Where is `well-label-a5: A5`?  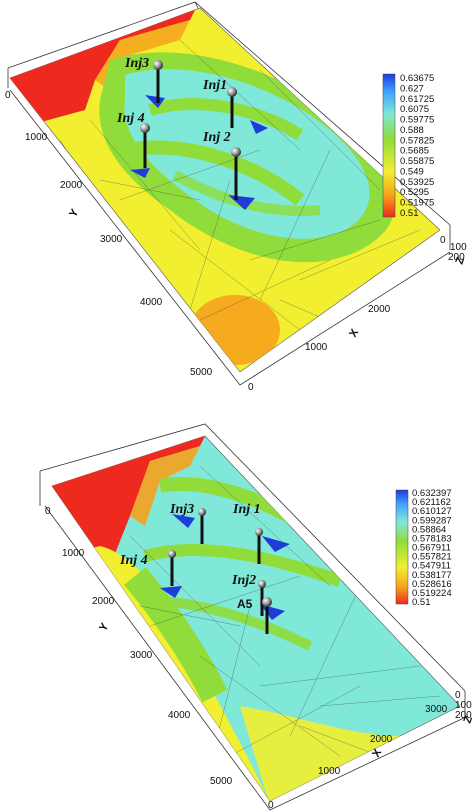
well-label-a5: A5 is located at coordinates (245, 604).